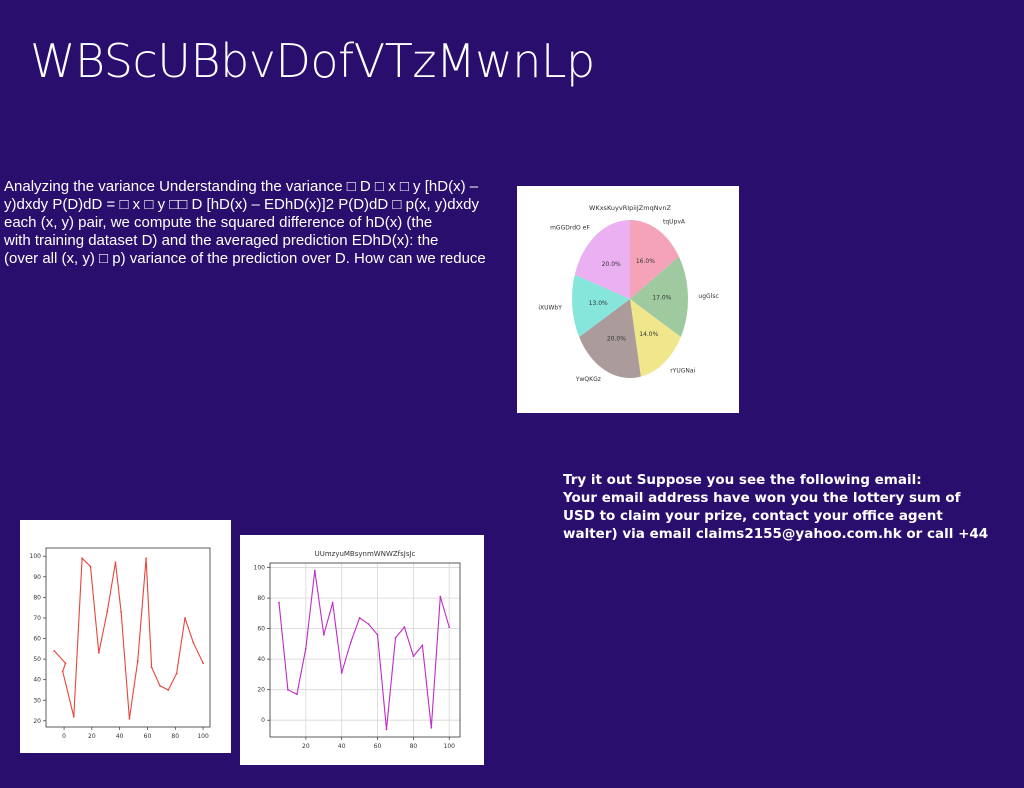 The image size is (1024, 788). I want to click on magenta-line-axes-frame, so click(365, 650).